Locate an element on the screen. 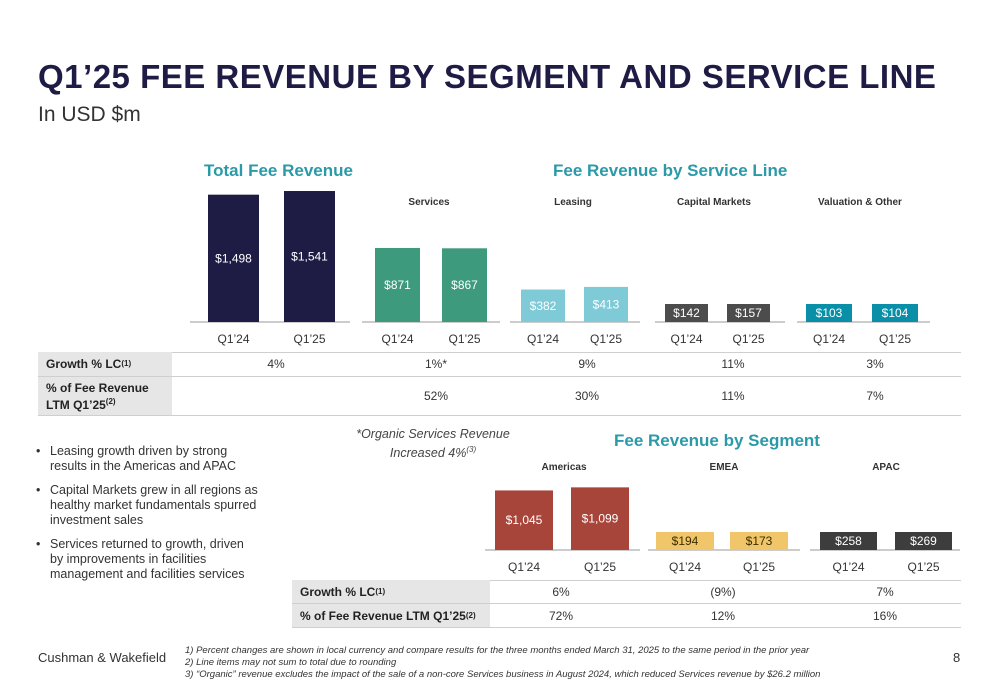 This screenshot has height=685, width=1000. total-fee-revenue-data-label: $1,541 is located at coordinates (309, 257).